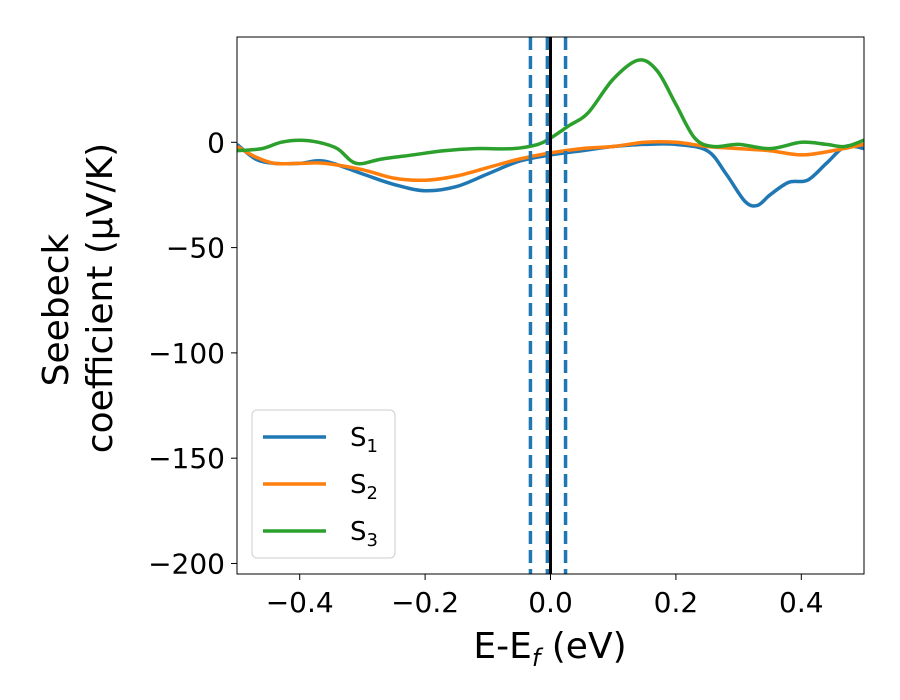  I want to click on x-axis-title: E-Ef (eV), so click(549, 649).